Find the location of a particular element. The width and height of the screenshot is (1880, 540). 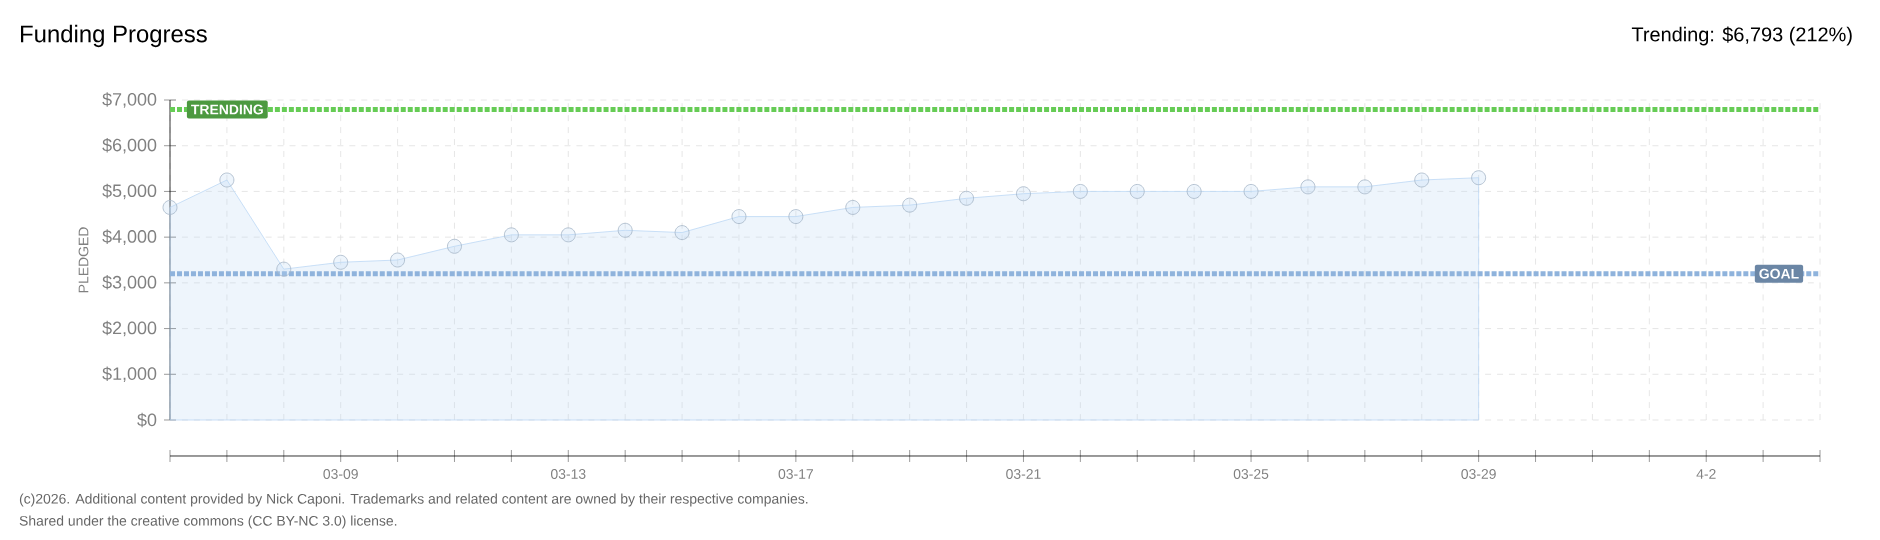

y-tick-label: $2,000 is located at coordinates (129, 328).